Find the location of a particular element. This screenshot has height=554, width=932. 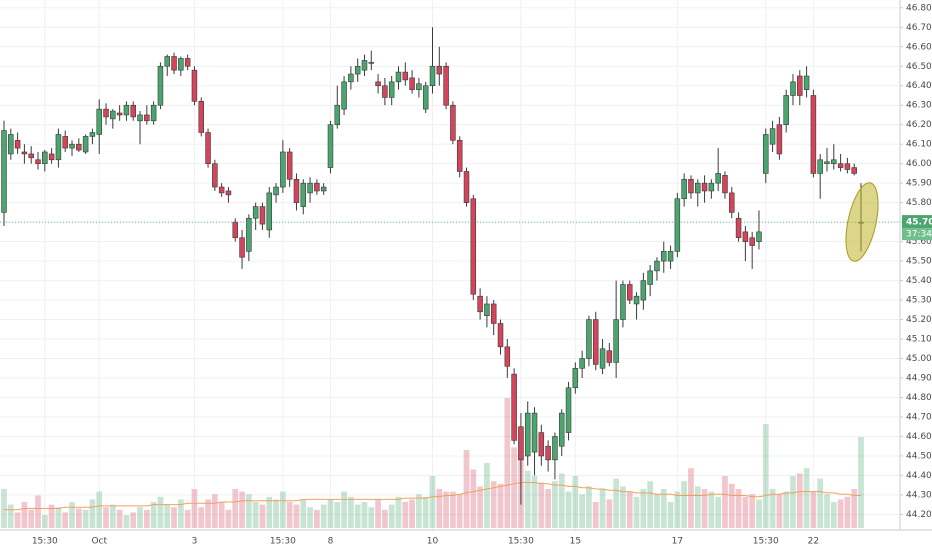

y-tick-label: 46.10 is located at coordinates (919, 145).